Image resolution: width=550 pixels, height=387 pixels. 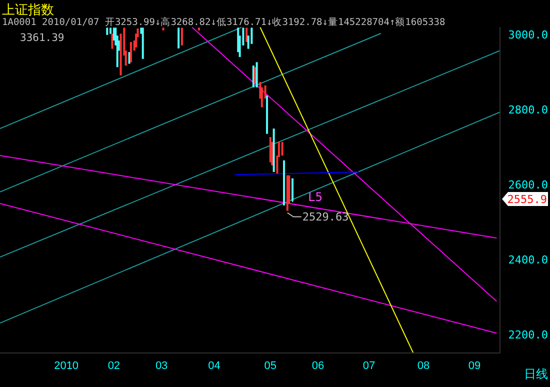 I want to click on x-tick-label: 04, so click(x=214, y=366).